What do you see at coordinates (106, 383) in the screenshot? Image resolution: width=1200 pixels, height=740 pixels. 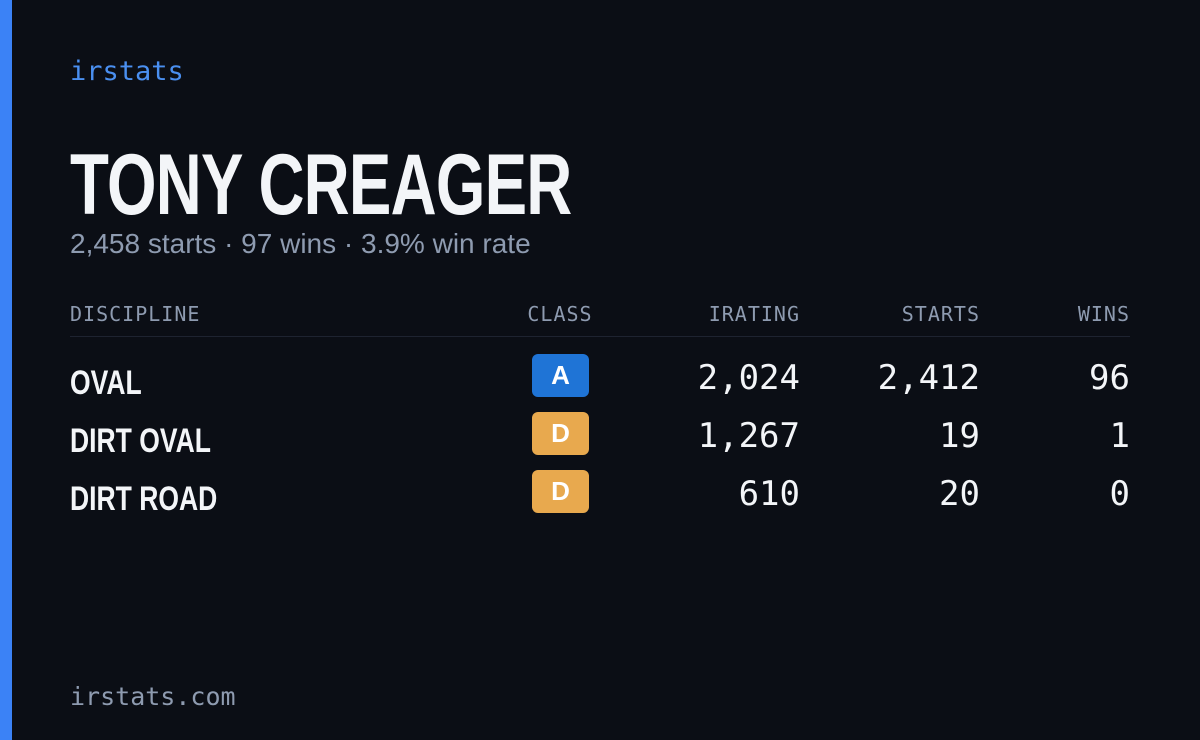 I see `discipline: OVAL` at bounding box center [106, 383].